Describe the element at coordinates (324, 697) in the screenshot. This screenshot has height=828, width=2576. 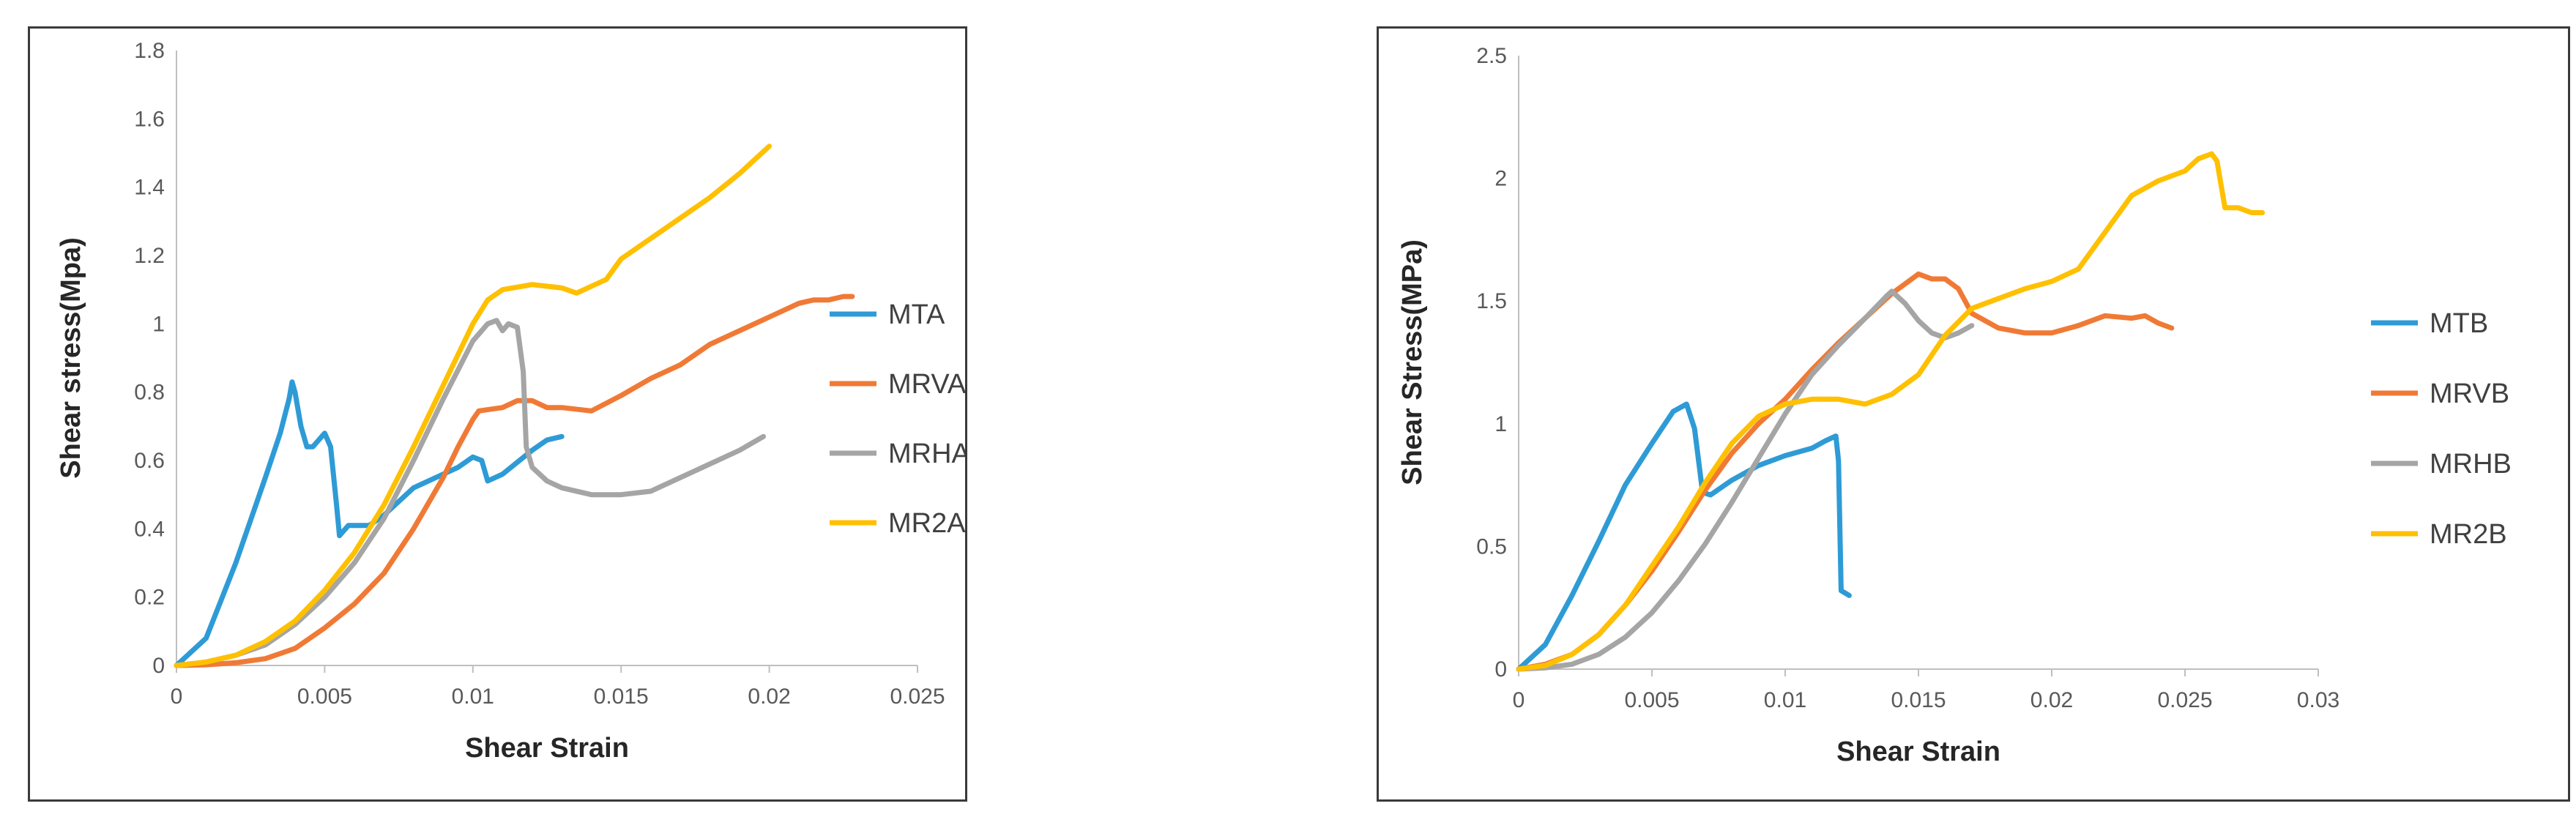
I see `left-x-tick-label: 0.005` at that location.